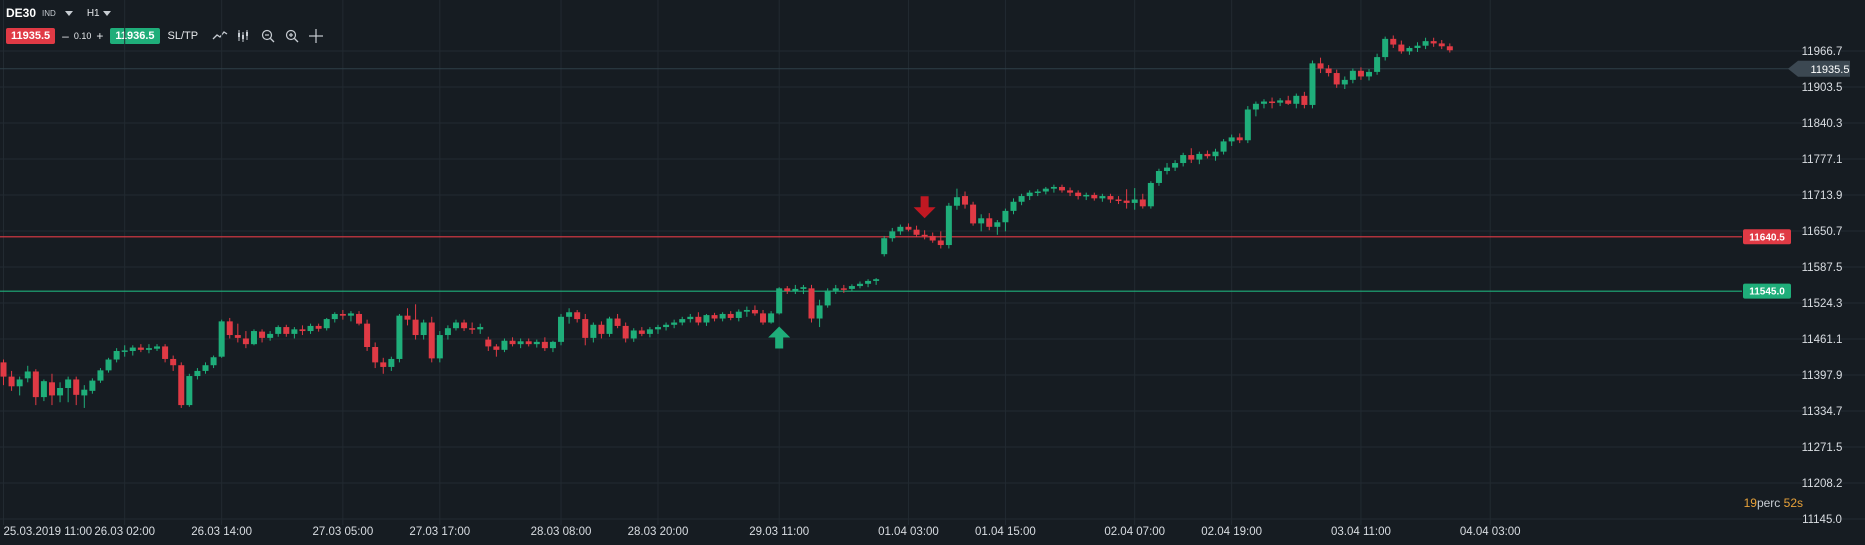 This screenshot has height=545, width=1865. What do you see at coordinates (68, 13) in the screenshot?
I see `symbol-dropdown-icon` at bounding box center [68, 13].